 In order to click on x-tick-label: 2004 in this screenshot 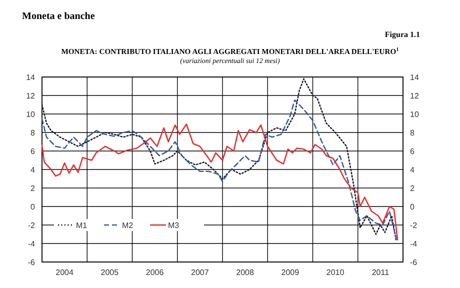, I will do `click(65, 272)`.